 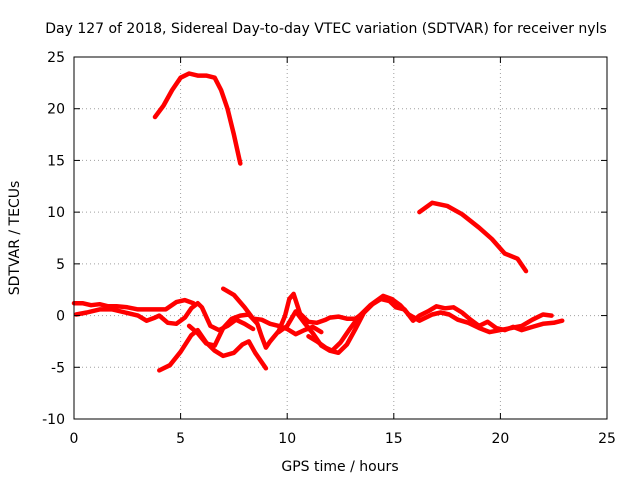 What do you see at coordinates (133, 304) in the screenshot?
I see `series-line-arc-c` at bounding box center [133, 304].